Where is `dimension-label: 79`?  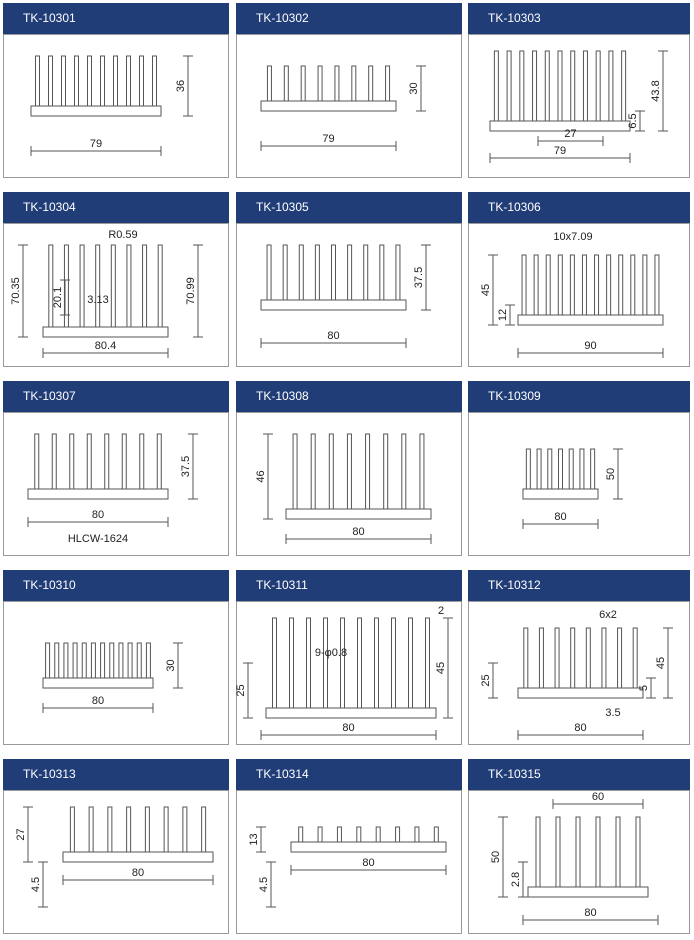
dimension-label: 79 is located at coordinates (96, 144).